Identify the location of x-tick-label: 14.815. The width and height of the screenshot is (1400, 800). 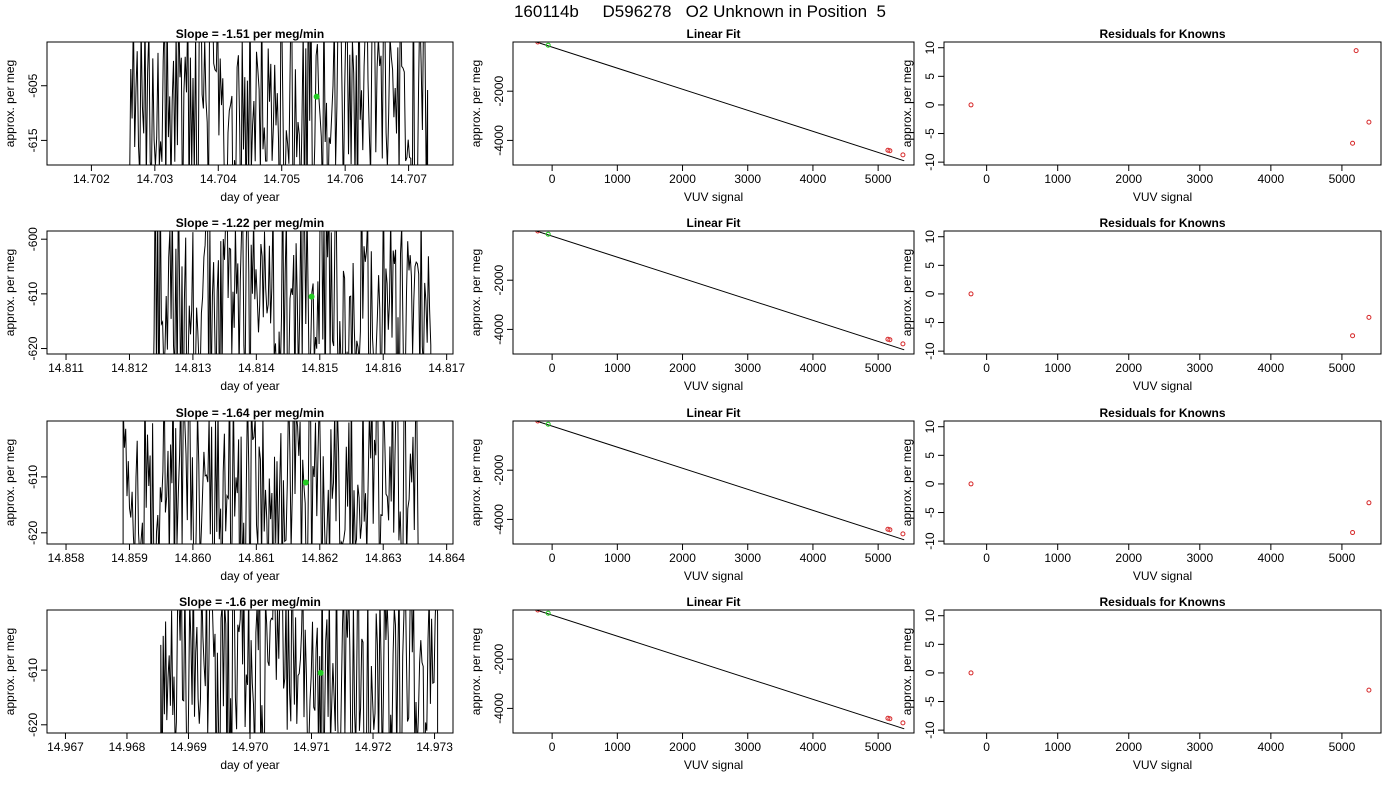
(319, 368).